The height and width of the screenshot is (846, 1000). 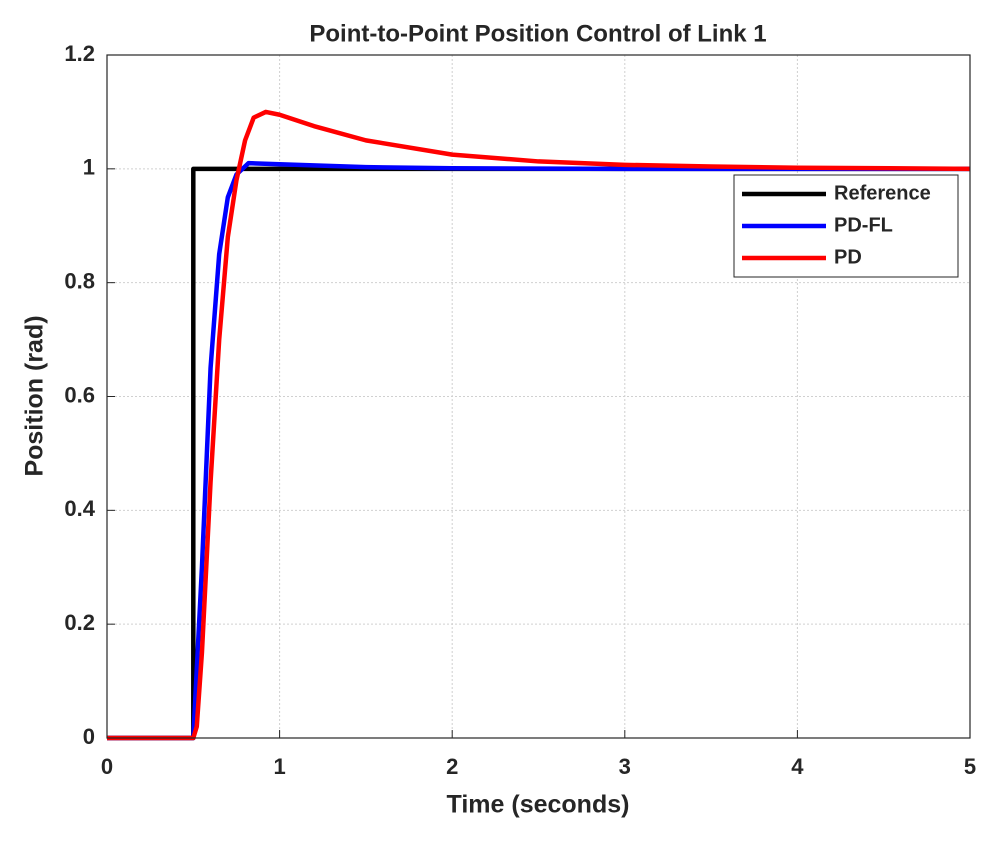 What do you see at coordinates (452, 766) in the screenshot?
I see `x-tick-label: 2` at bounding box center [452, 766].